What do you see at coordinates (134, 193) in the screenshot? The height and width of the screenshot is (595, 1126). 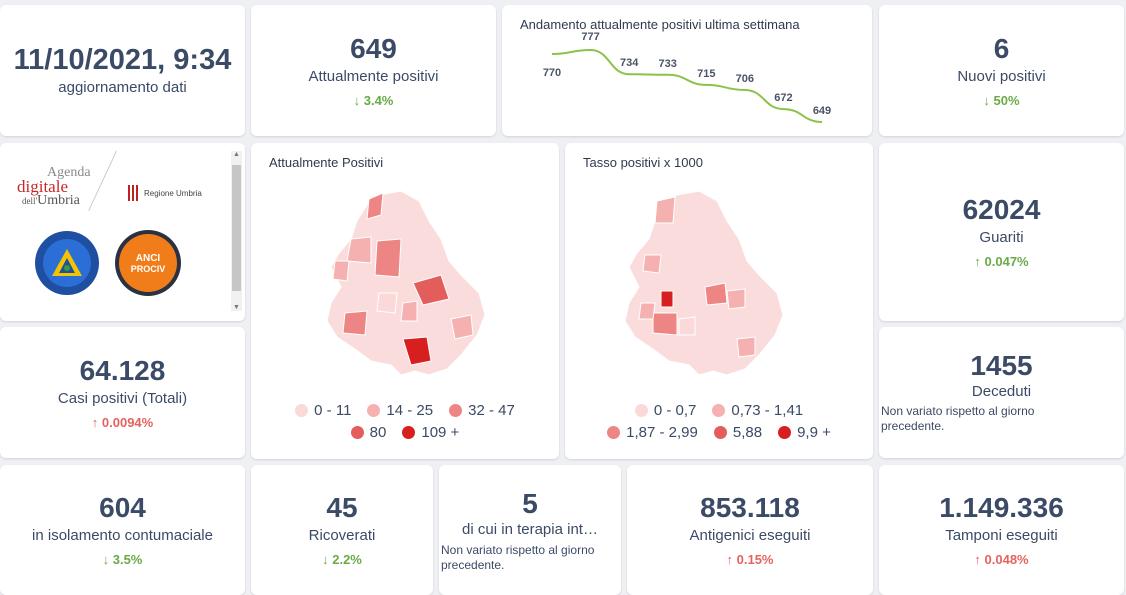 I see `regione-emblem-icon` at bounding box center [134, 193].